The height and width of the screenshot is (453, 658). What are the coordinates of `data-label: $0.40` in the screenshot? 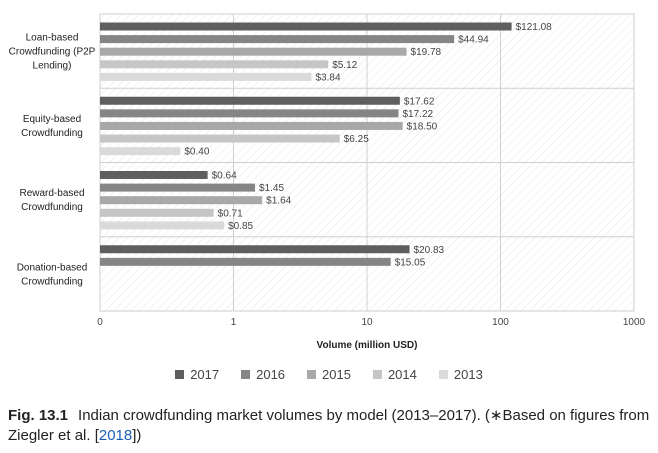 It's located at (196, 152).